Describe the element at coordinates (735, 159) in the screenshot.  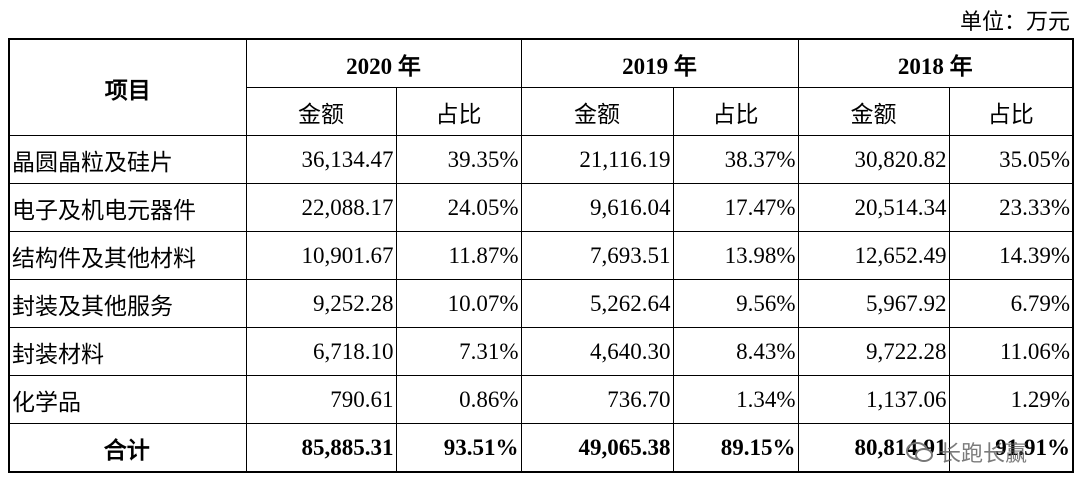
I see `cell: 38.37%` at that location.